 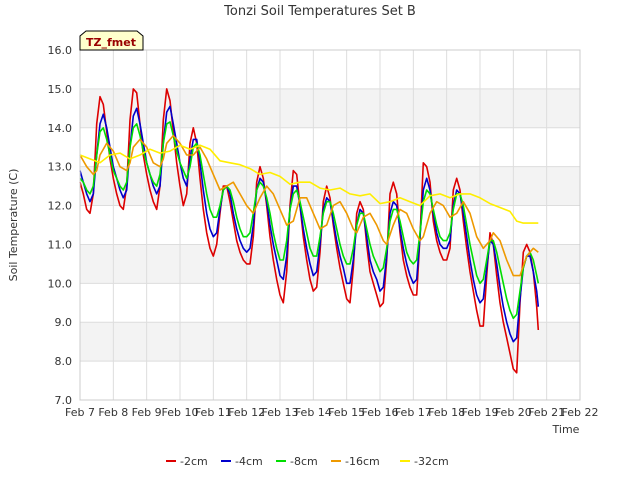 I want to click on x-tick-label: Feb 20, so click(x=513, y=412).